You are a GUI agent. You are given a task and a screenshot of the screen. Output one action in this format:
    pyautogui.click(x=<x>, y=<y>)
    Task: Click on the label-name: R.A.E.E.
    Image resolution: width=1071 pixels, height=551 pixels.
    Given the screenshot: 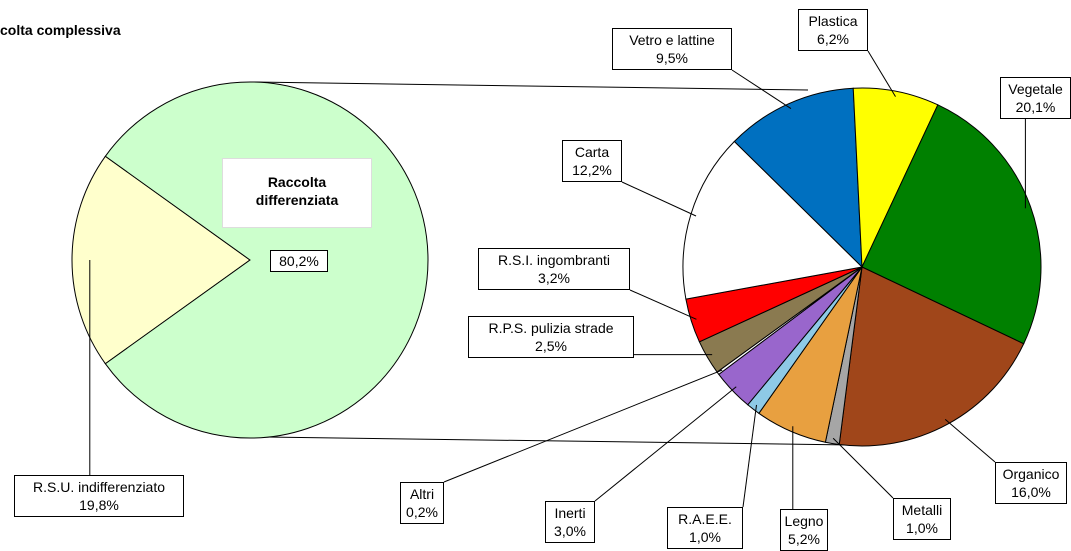 What is the action you would take?
    pyautogui.click(x=705, y=519)
    